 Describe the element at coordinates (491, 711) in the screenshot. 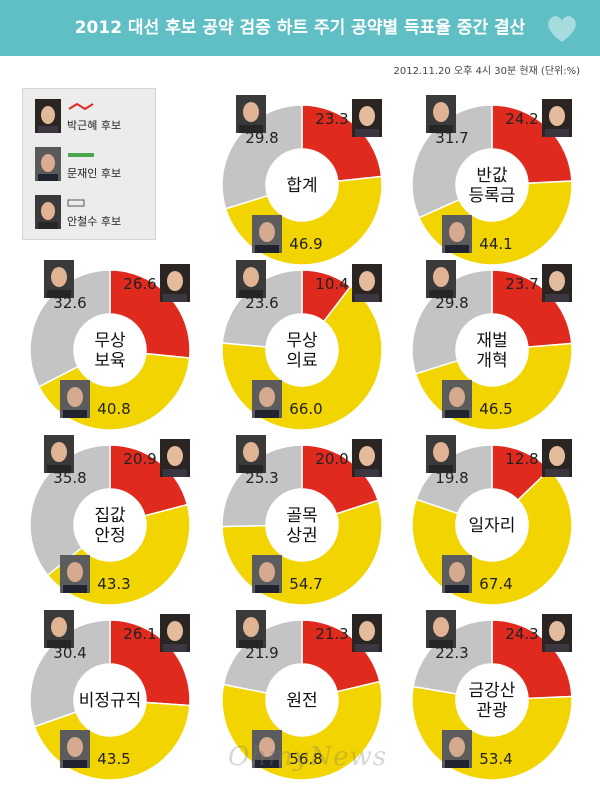

I see `center-label: 관광` at that location.